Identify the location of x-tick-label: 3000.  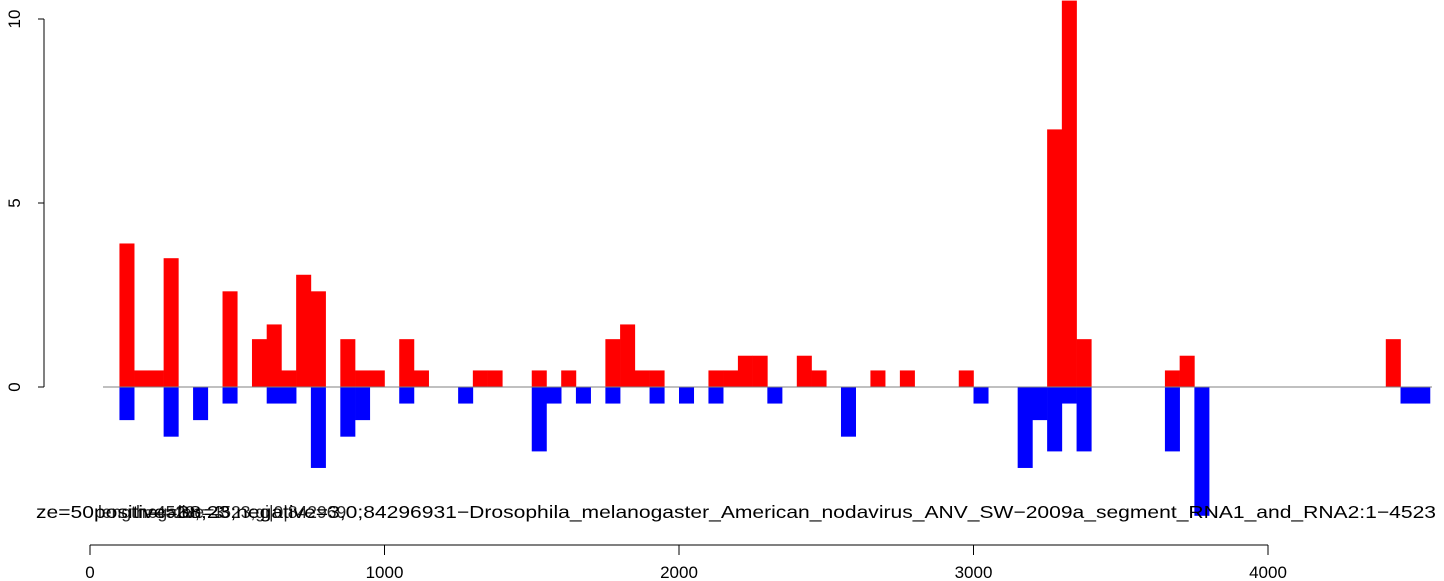
(974, 572).